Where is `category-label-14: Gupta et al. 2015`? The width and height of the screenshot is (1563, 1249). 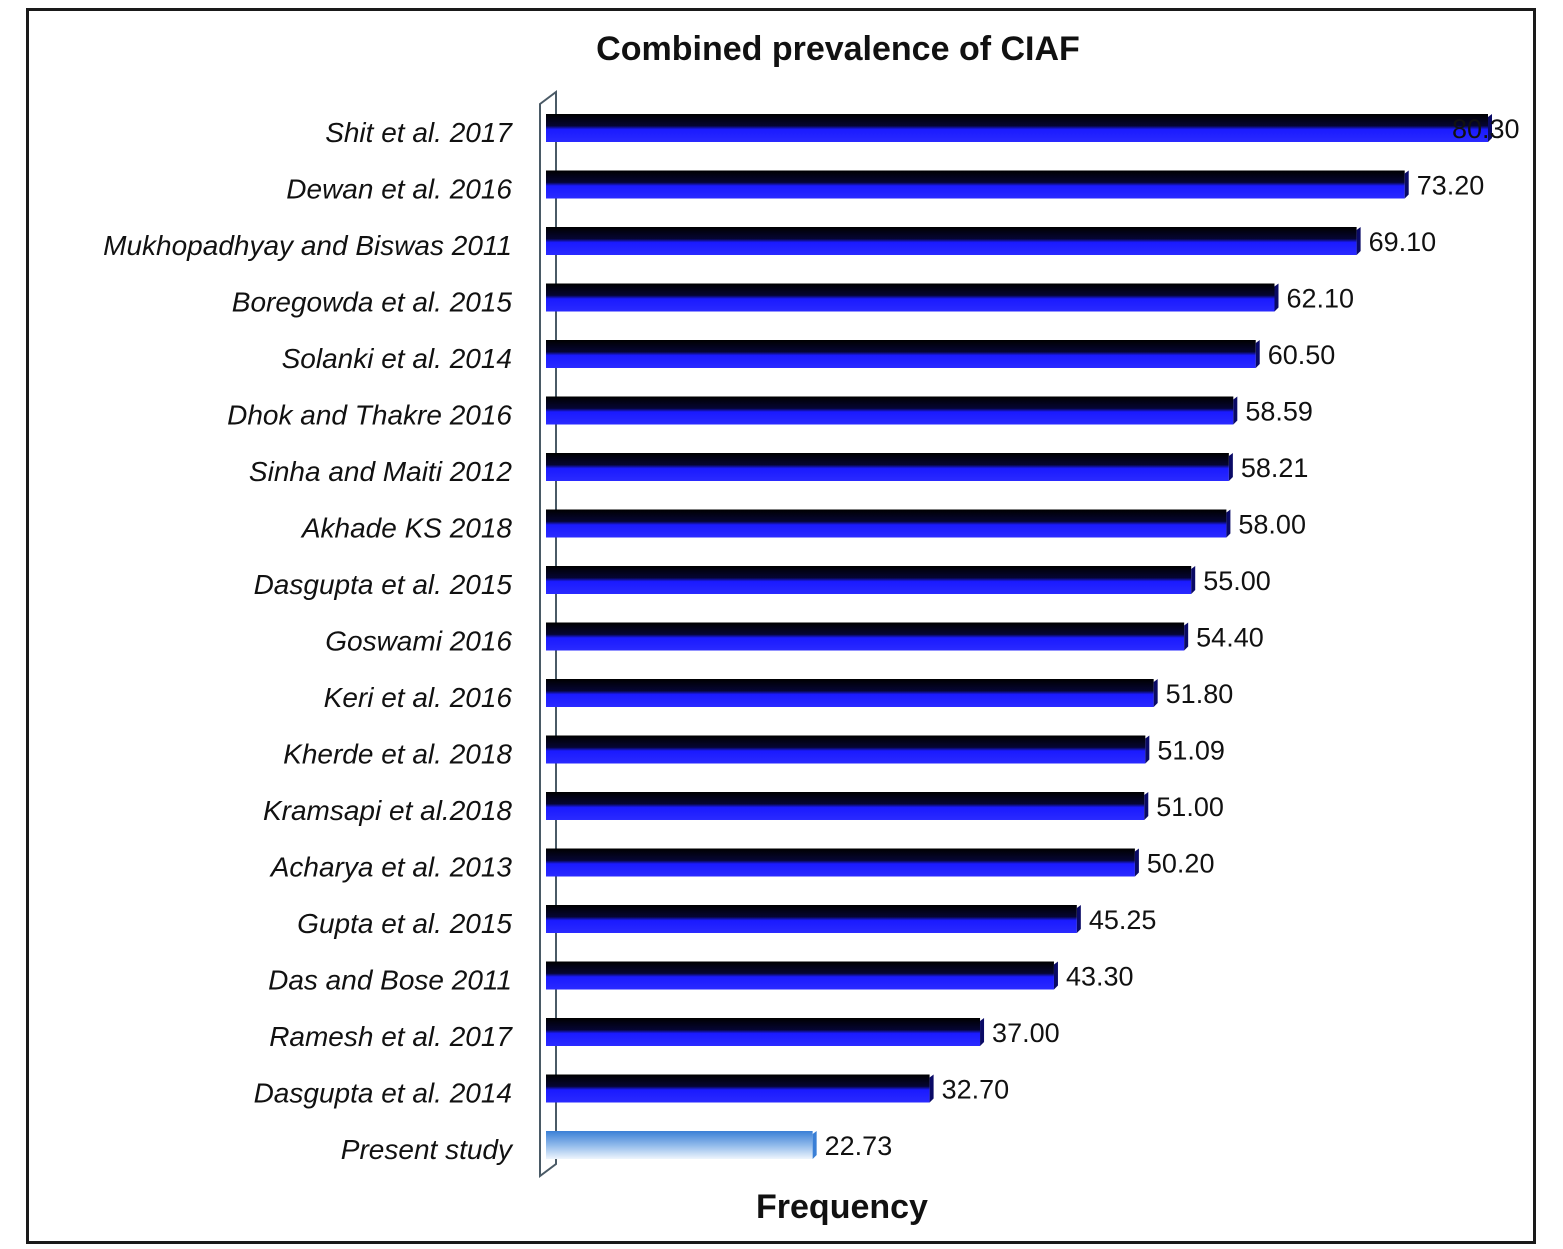 category-label-14: Gupta et al. 2015 is located at coordinates (404, 923).